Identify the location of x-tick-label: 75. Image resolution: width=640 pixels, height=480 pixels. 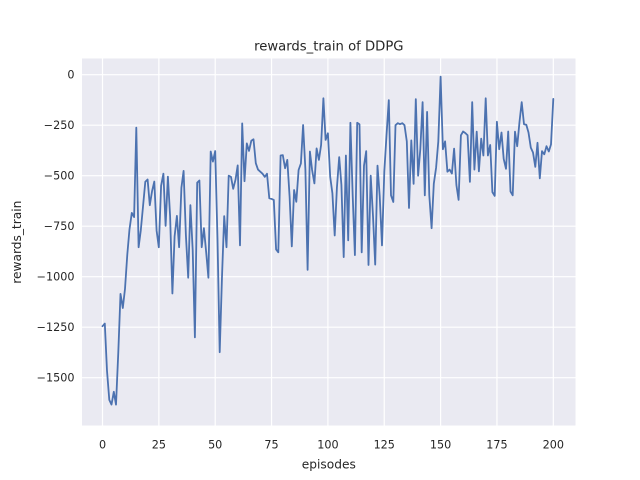
(271, 445).